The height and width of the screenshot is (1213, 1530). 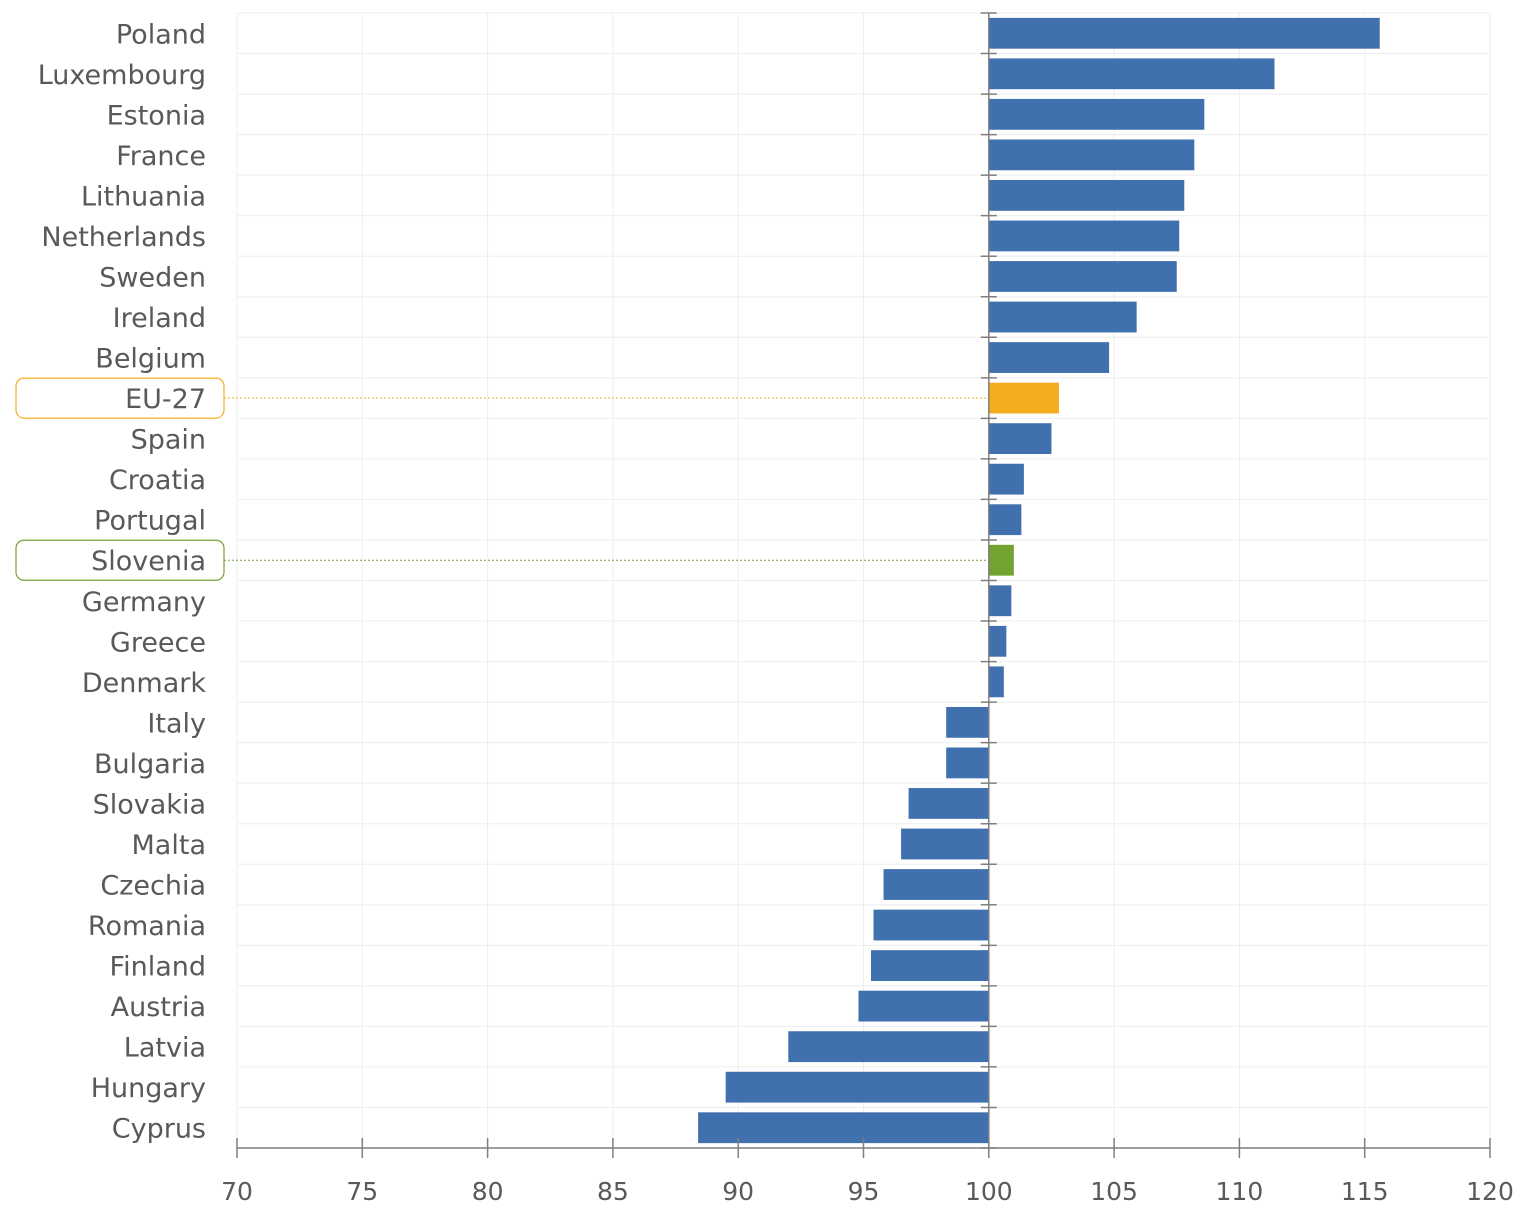 I want to click on bar-latvia, so click(x=888, y=1047).